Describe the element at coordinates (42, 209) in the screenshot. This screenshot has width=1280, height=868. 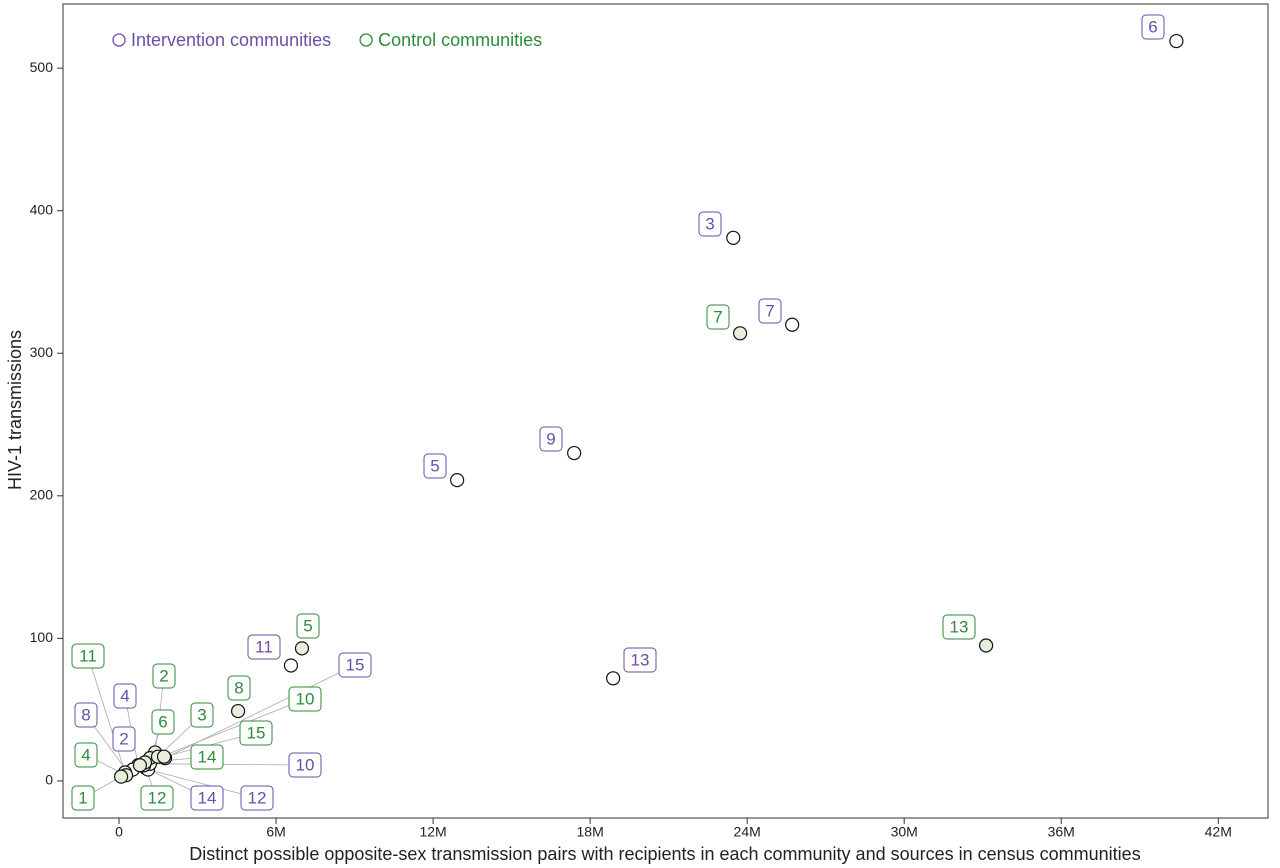
I see `y-tick-label: 400` at that location.